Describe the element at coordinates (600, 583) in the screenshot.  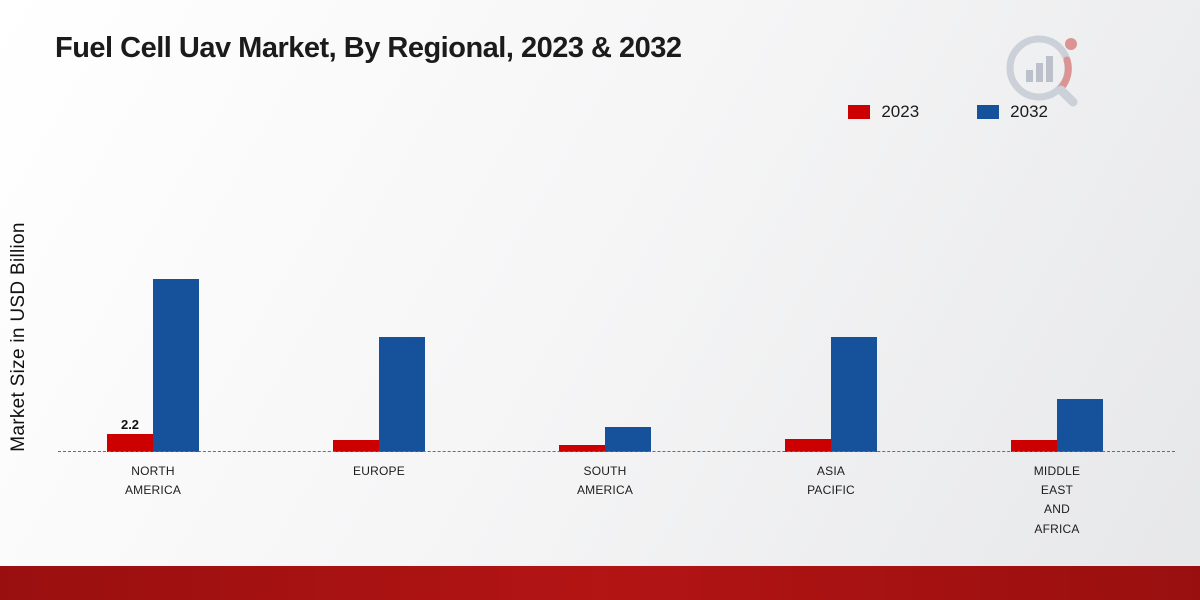
I see `bottom-red-strip` at that location.